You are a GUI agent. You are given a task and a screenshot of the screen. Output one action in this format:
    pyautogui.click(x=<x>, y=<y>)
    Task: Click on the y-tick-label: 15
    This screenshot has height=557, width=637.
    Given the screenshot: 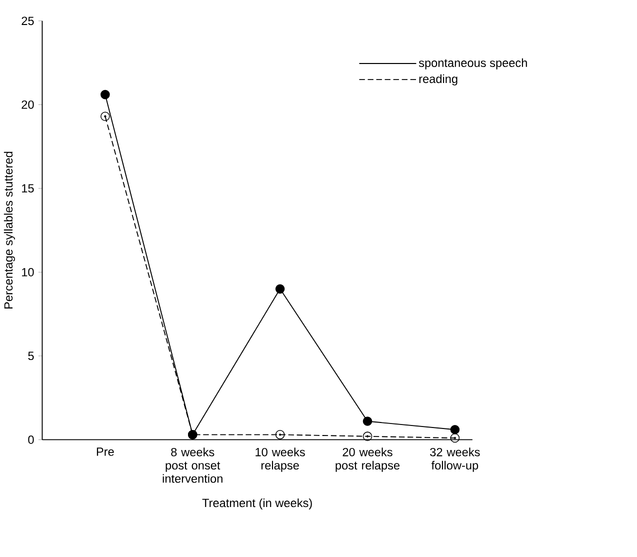 What is the action you would take?
    pyautogui.click(x=28, y=188)
    